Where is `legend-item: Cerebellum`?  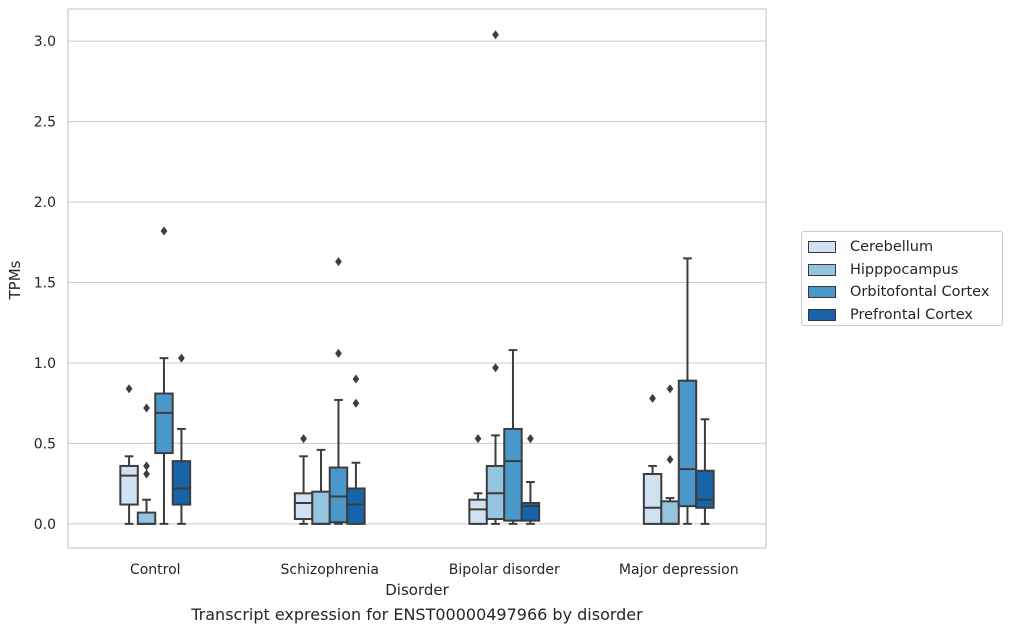
legend-item: Cerebellum is located at coordinates (905, 247).